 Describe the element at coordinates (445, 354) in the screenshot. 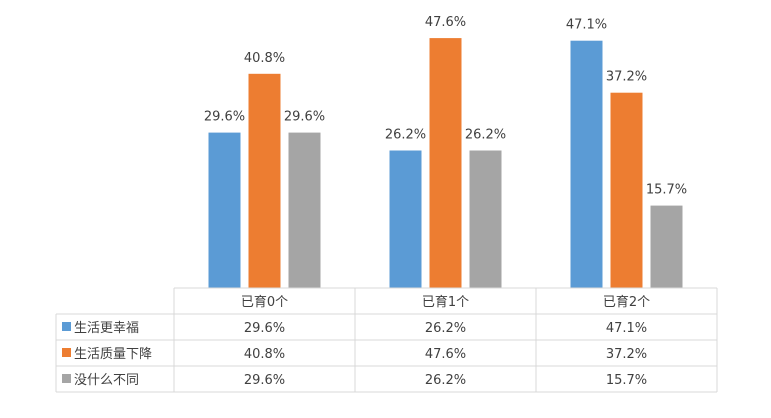

I see `table-cell: 47.6%` at that location.